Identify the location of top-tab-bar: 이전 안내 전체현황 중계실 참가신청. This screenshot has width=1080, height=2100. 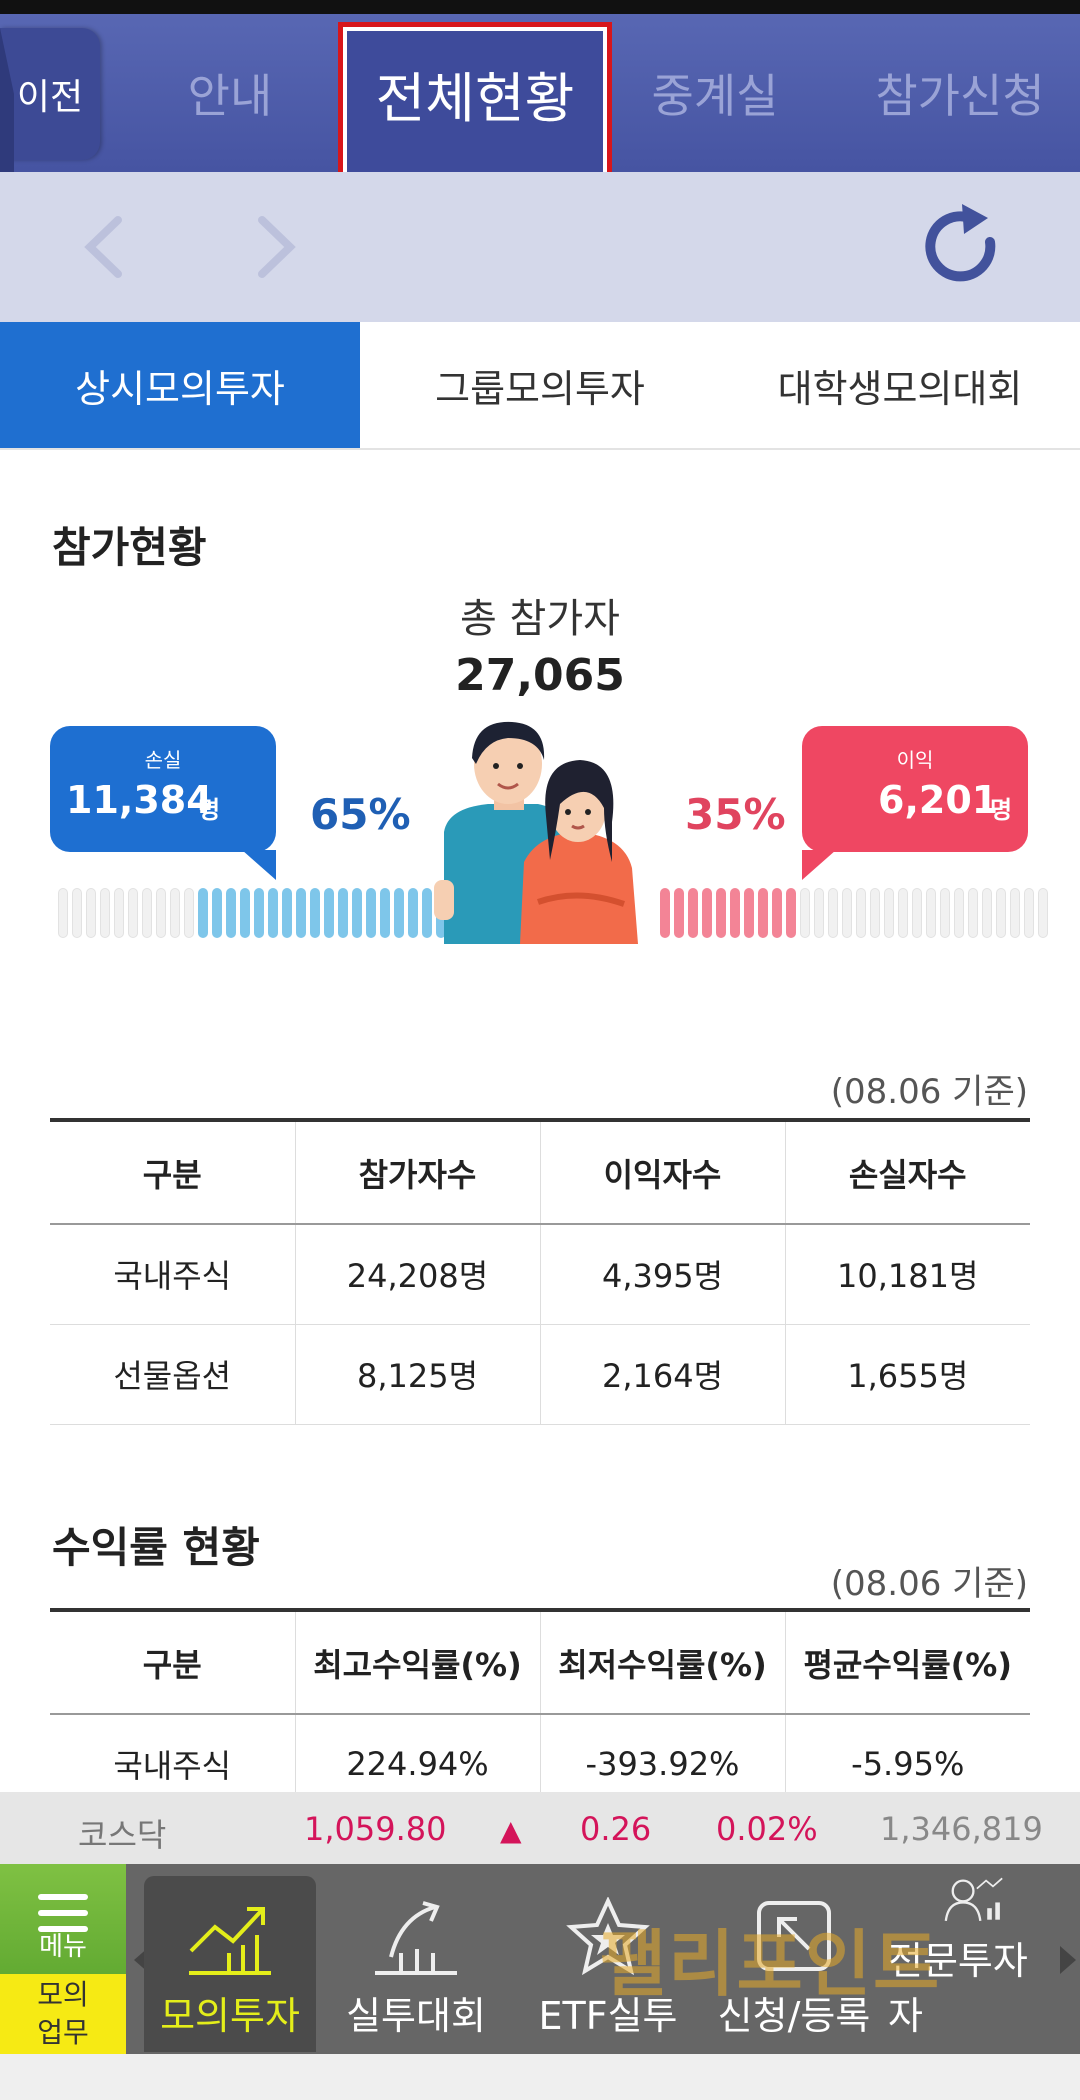
(540, 153).